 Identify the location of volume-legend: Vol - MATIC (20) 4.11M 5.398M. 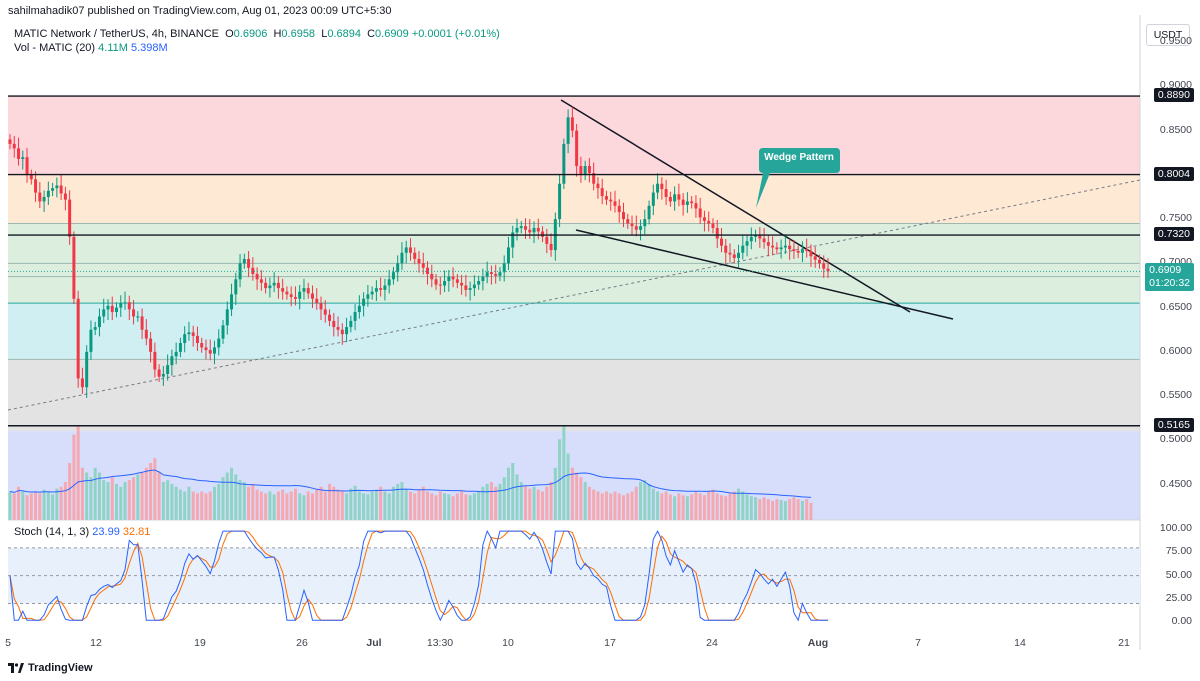
(91, 48).